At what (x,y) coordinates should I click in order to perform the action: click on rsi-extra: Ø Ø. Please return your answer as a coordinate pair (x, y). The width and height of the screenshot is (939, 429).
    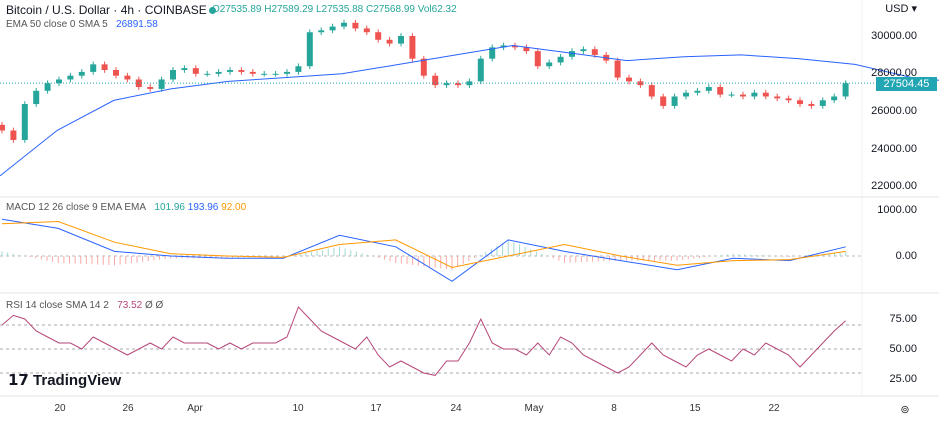
    Looking at the image, I should click on (154, 305).